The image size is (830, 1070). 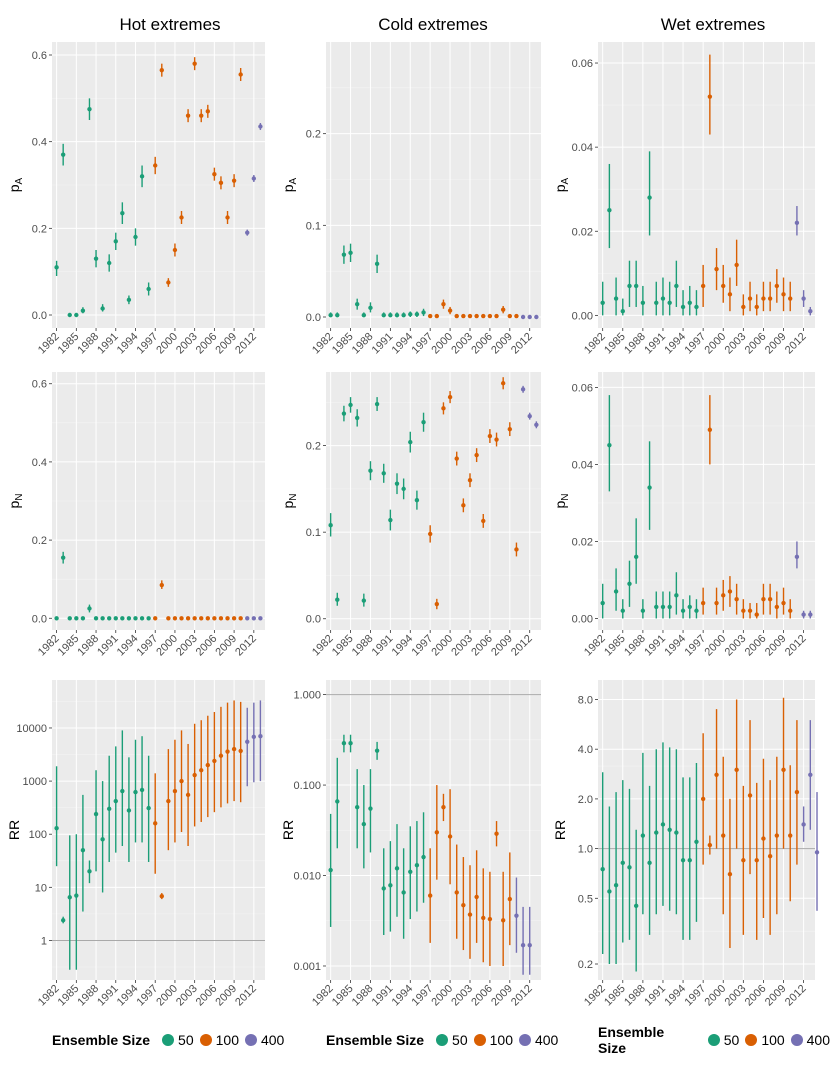 I want to click on y-tick-label: 0.00, so click(x=582, y=619).